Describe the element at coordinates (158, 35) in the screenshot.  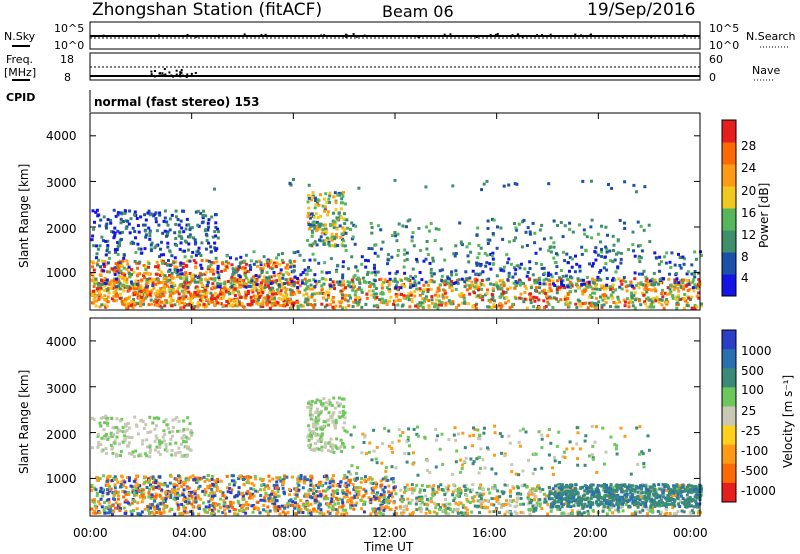
I see `nsky-point` at that location.